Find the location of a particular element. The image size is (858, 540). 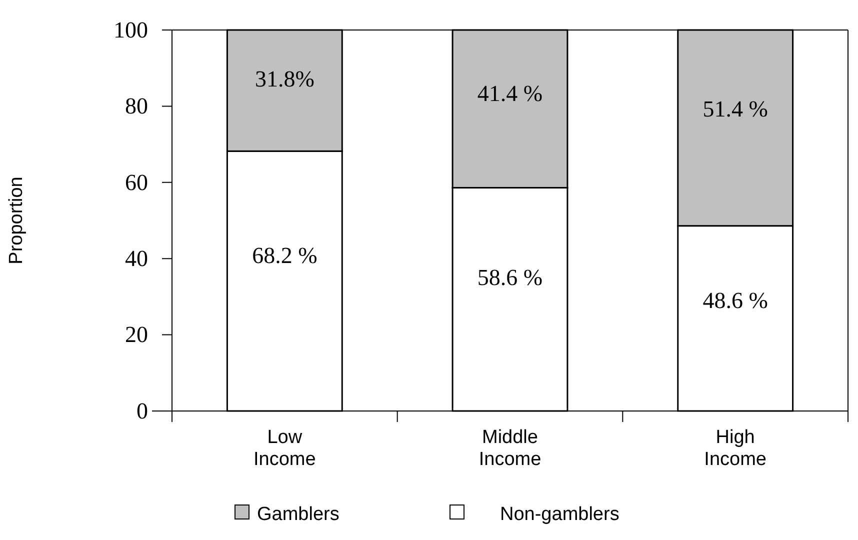

x-tick-label: Middle Income is located at coordinates (510, 448).